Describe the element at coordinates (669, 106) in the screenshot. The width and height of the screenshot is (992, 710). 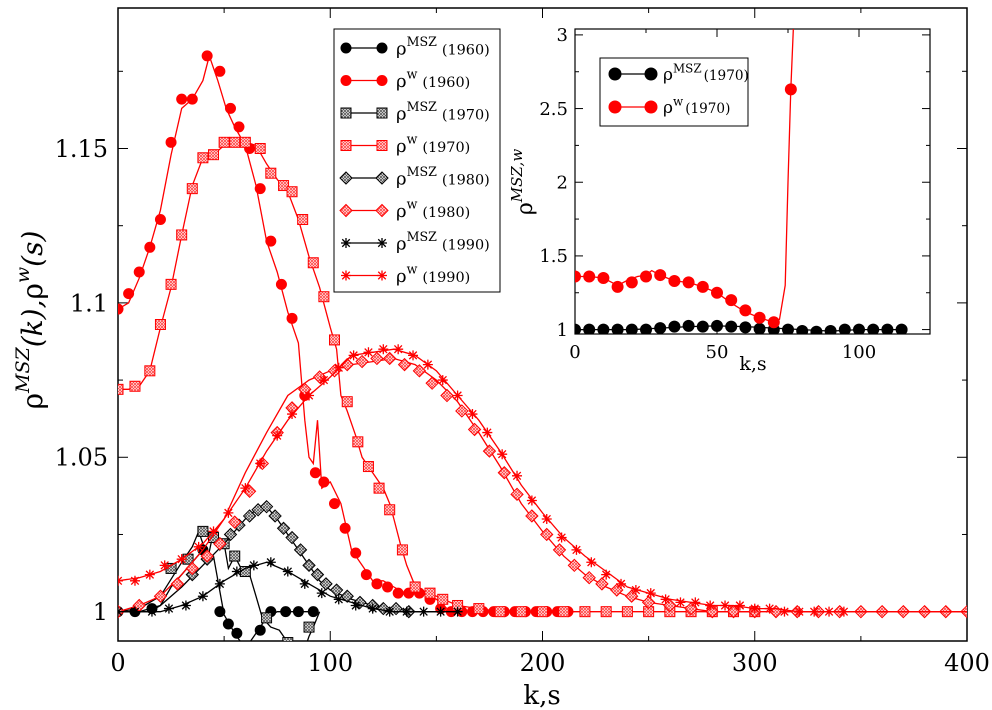
I see `inset-legend-item: ρw (1970)` at that location.